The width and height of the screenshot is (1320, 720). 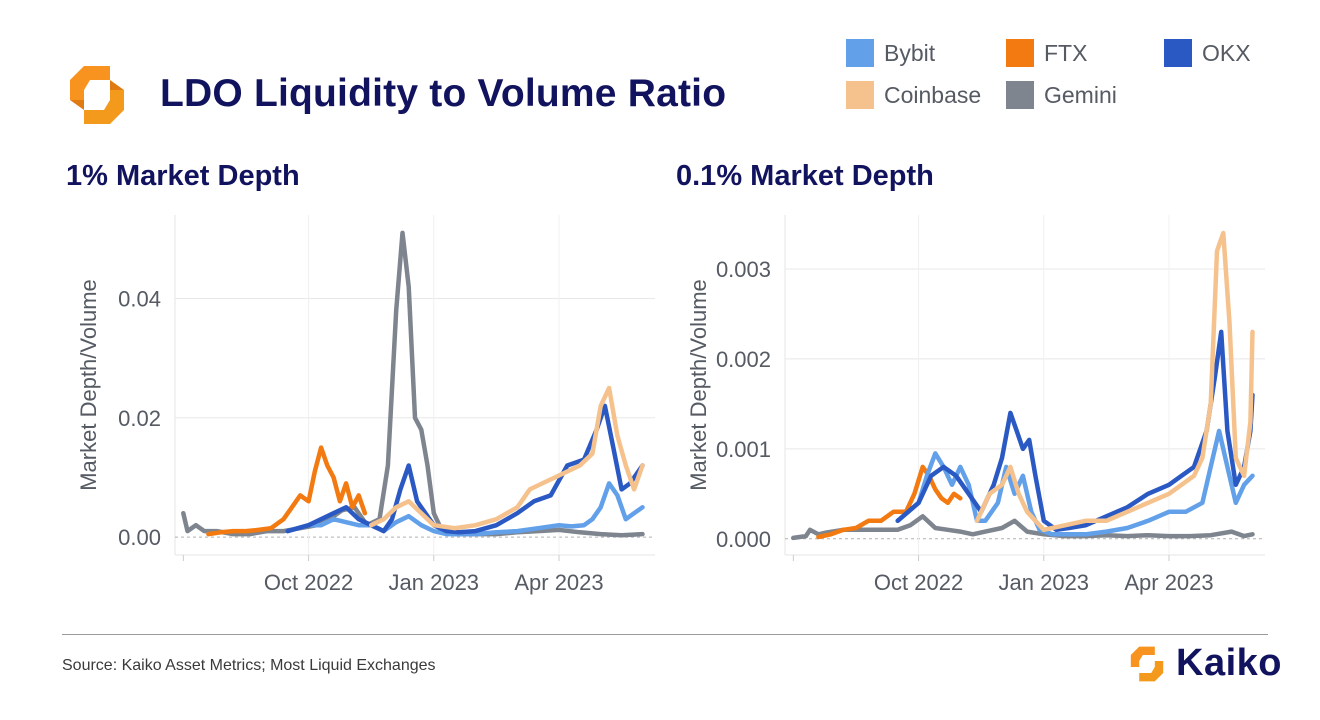 I want to click on legend-item-ftx: FTX, so click(x=1046, y=53).